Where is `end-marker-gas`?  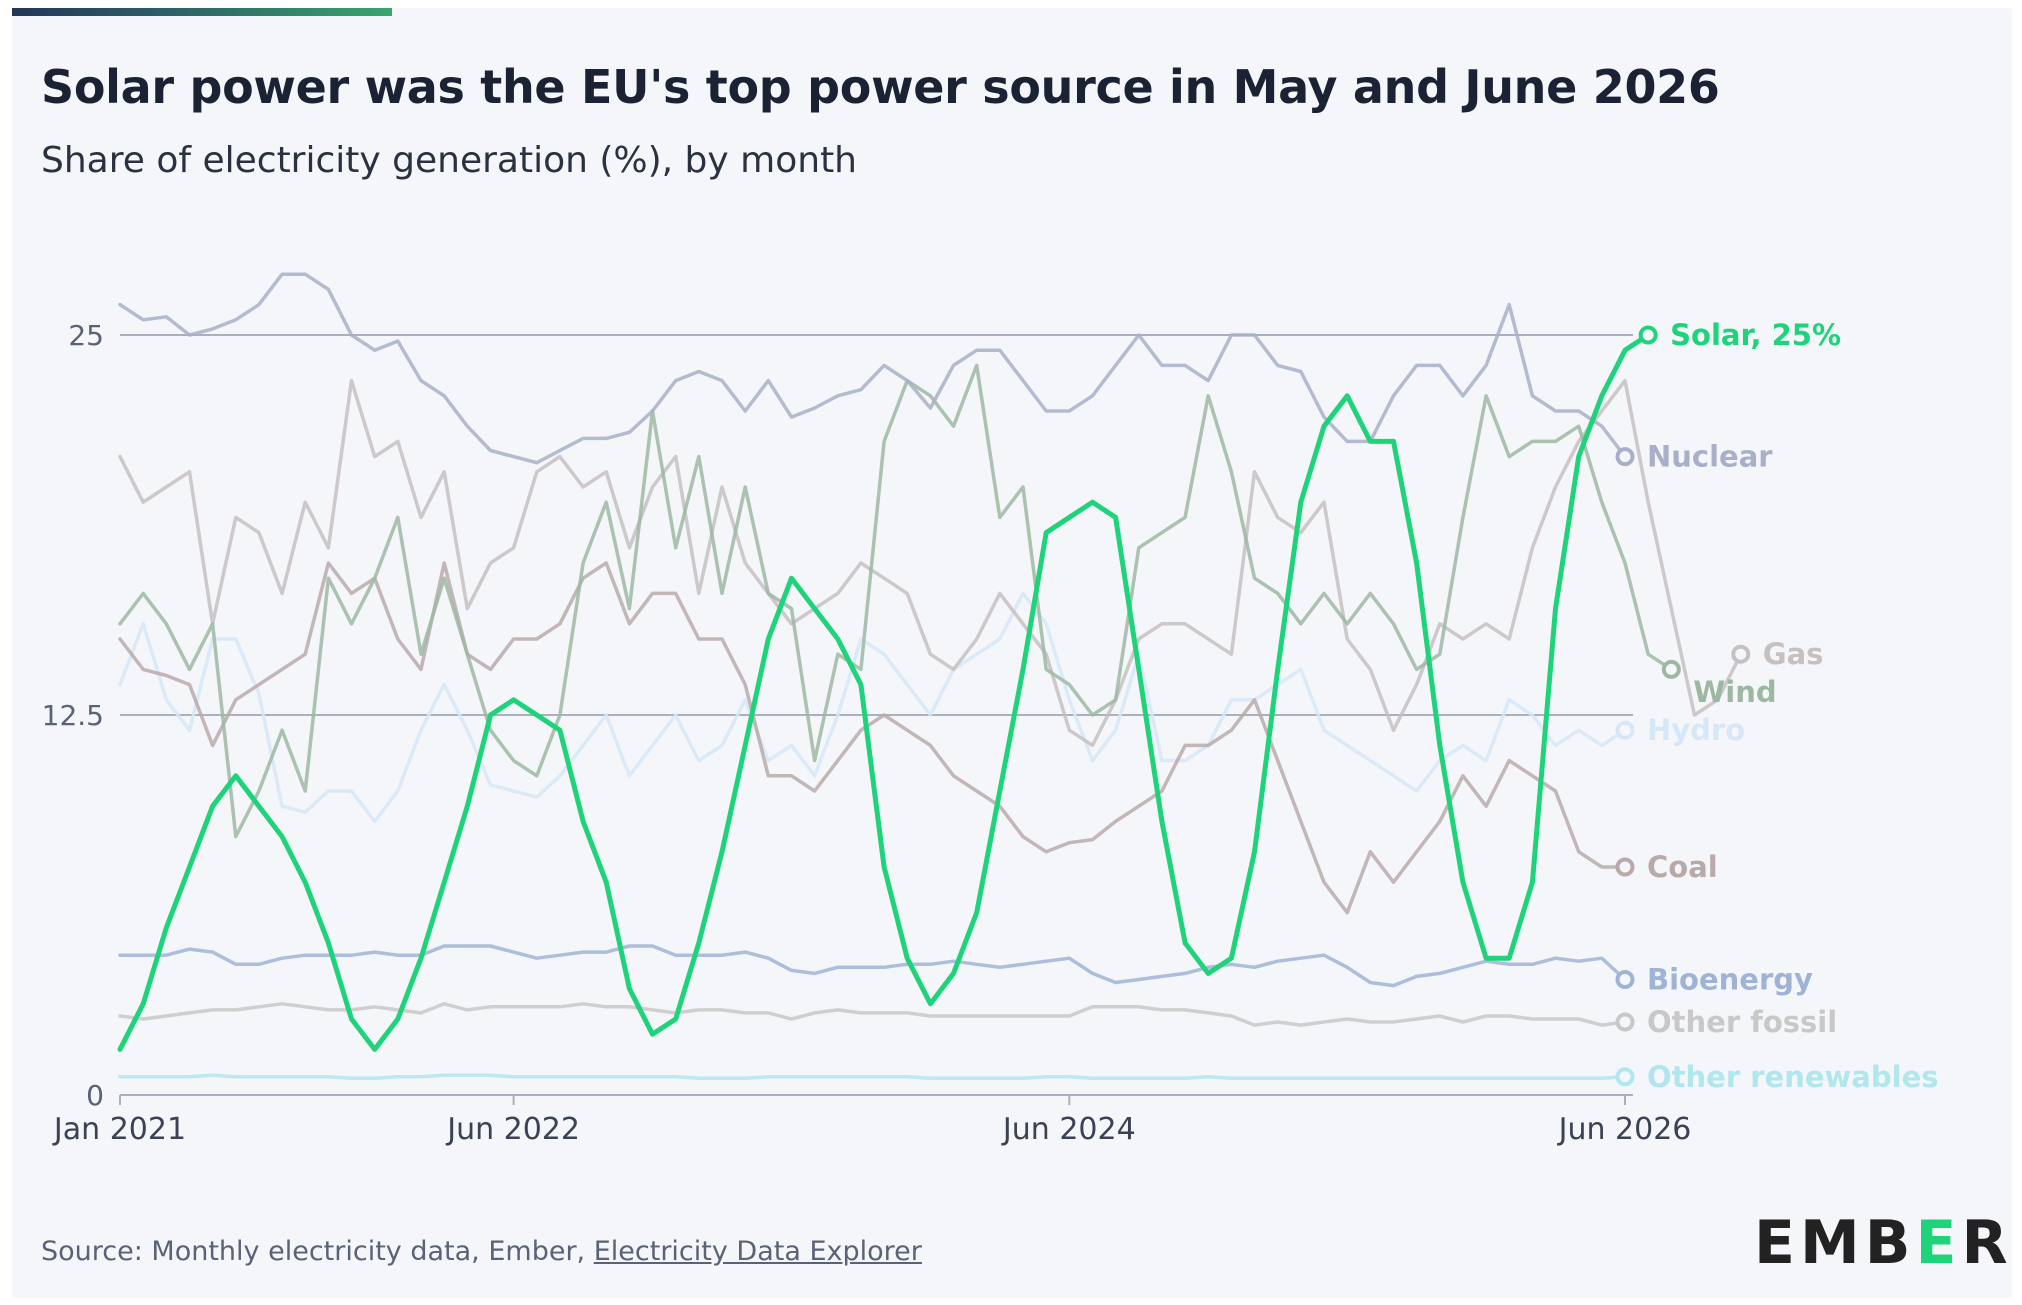
end-marker-gas is located at coordinates (1741, 654).